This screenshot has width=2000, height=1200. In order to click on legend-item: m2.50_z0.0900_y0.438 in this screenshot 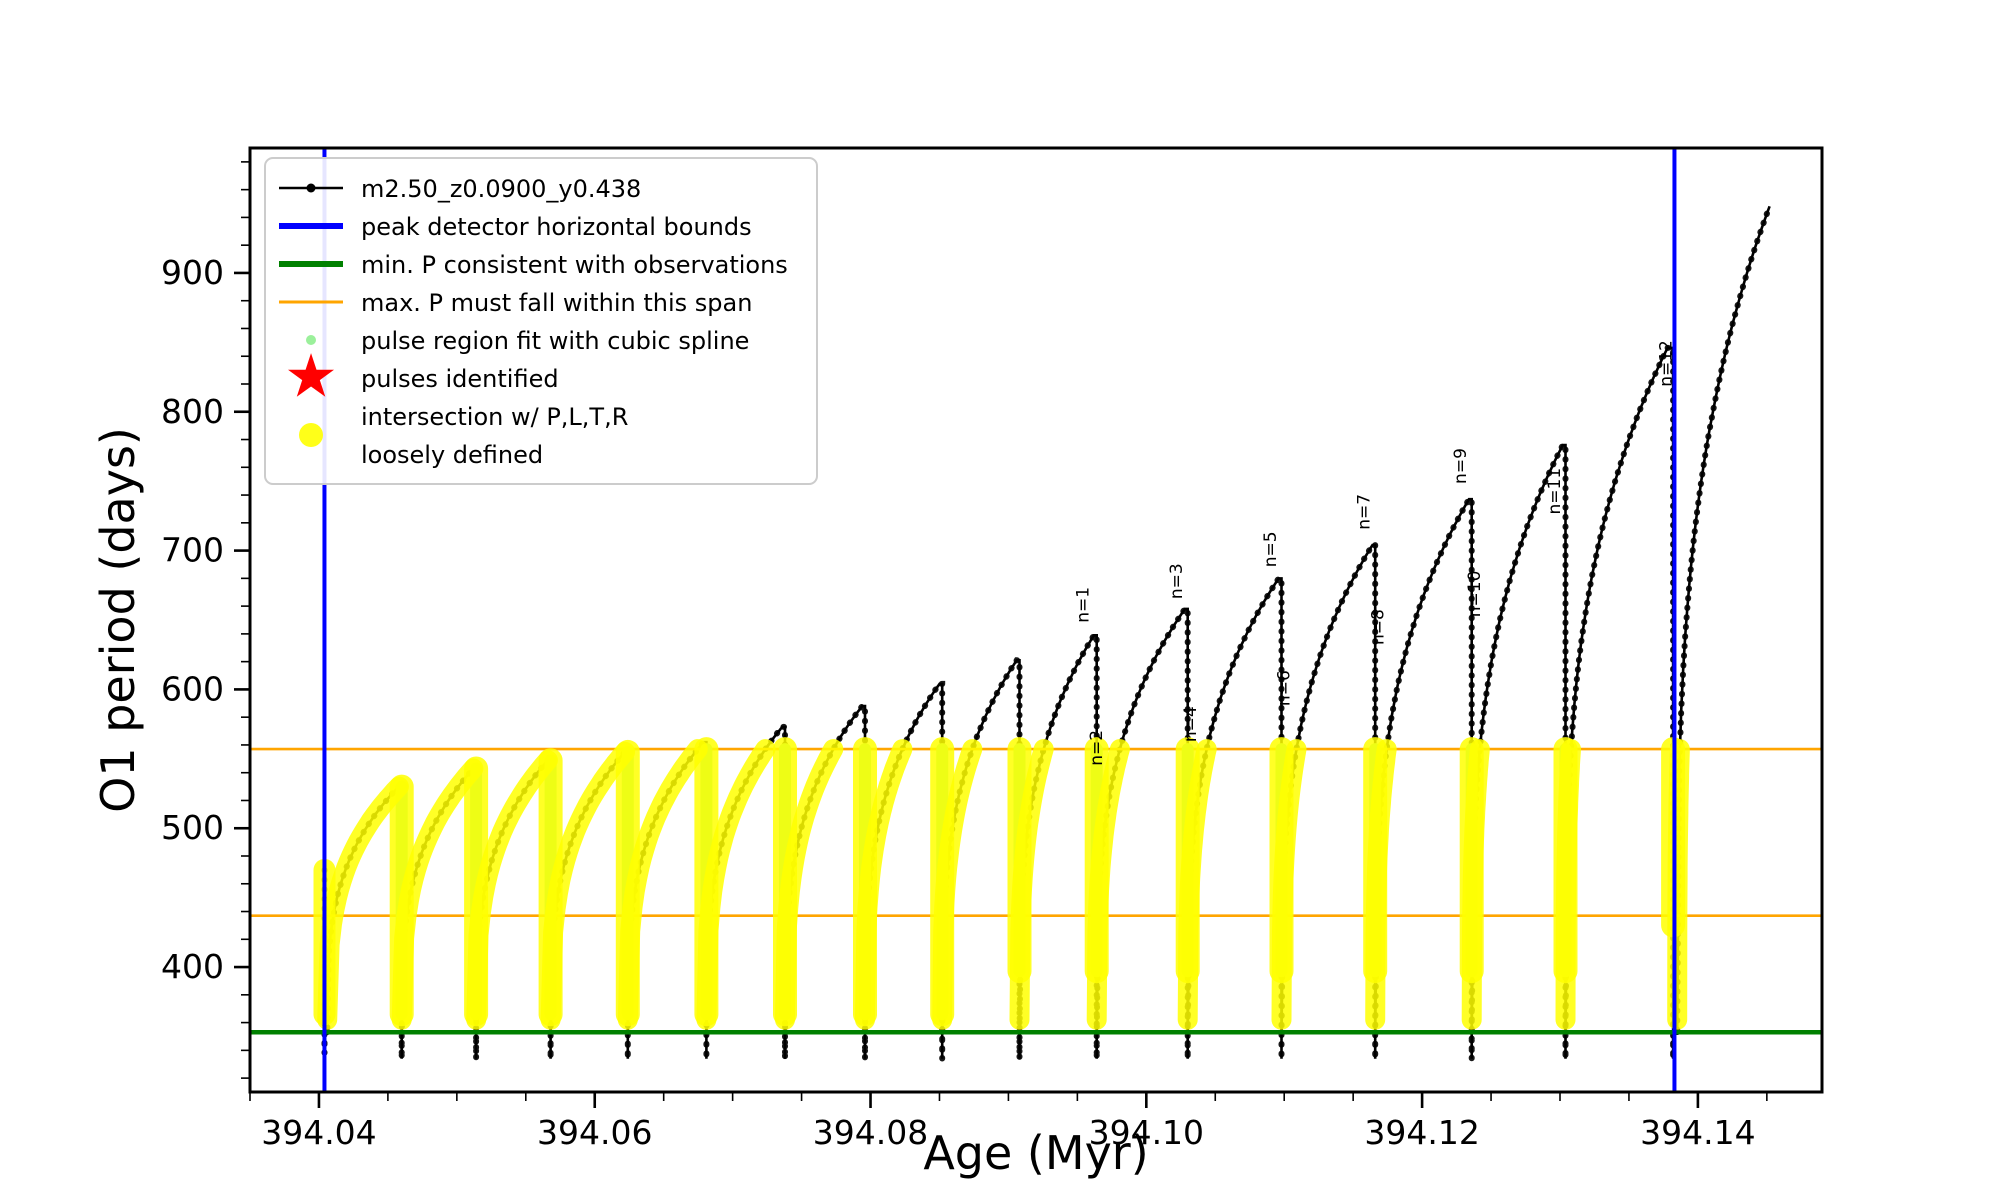, I will do `click(460, 189)`.